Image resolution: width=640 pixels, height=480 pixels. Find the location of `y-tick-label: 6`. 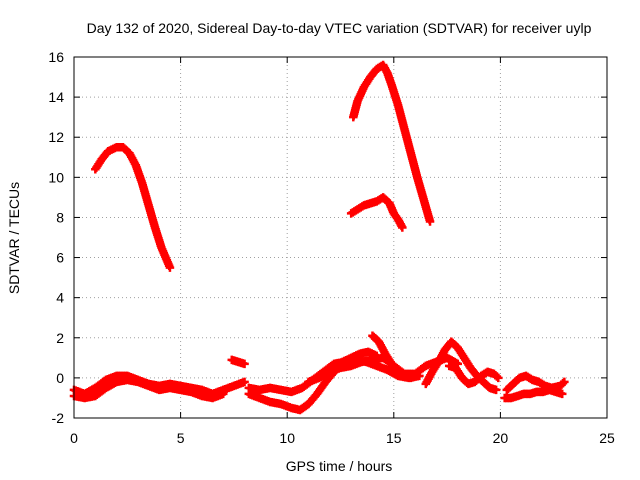

y-tick-label: 6 is located at coordinates (60, 258).